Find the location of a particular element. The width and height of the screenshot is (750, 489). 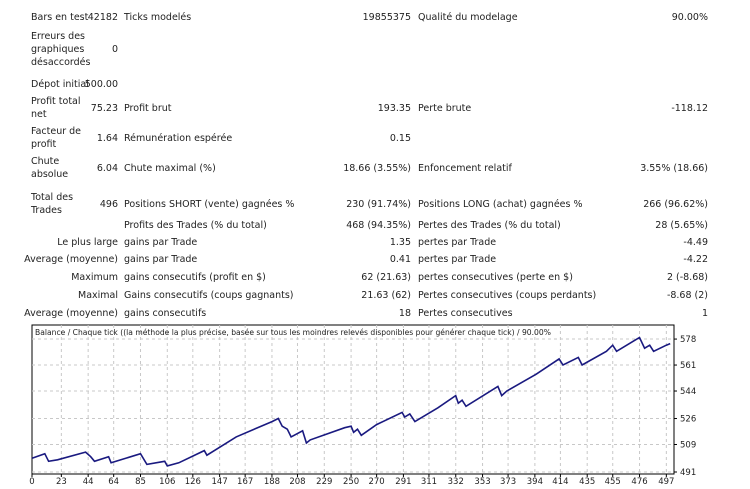

metric-label: Facteur de profit is located at coordinates (56, 138).